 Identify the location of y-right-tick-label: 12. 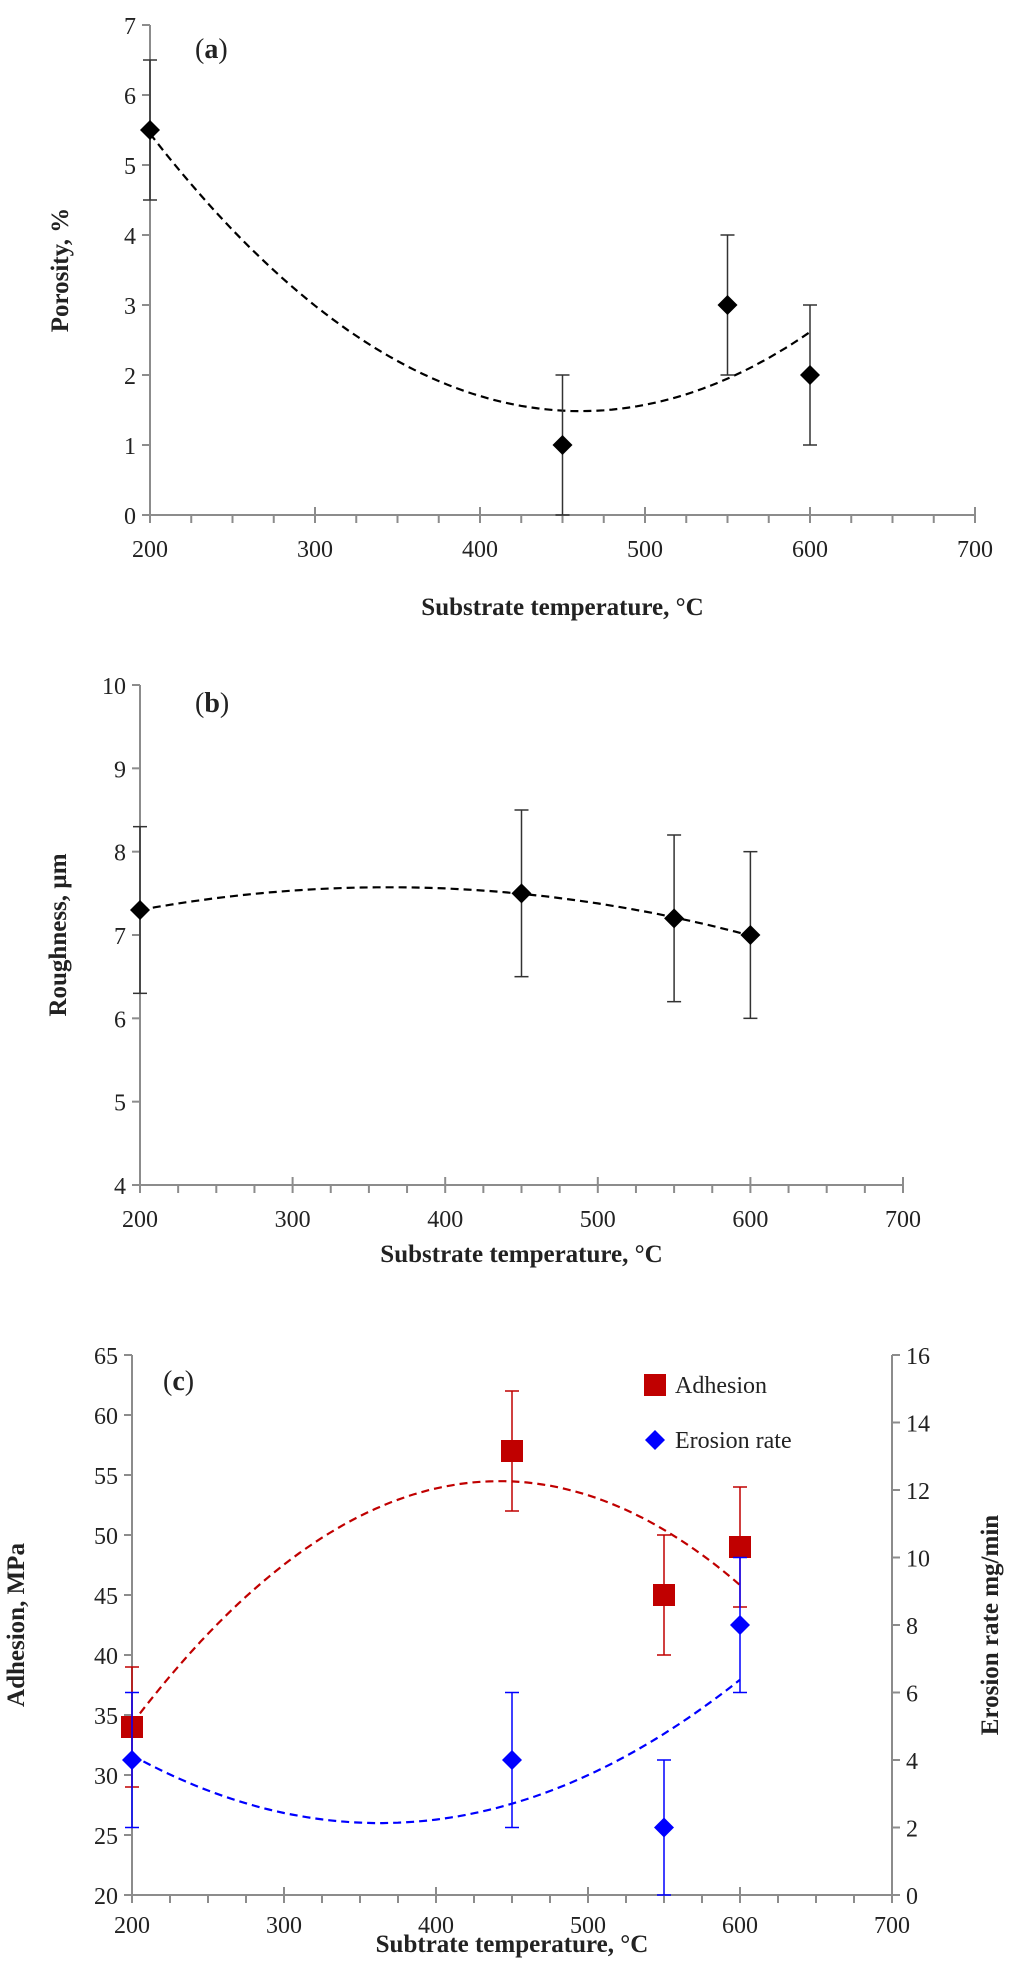
(918, 1492).